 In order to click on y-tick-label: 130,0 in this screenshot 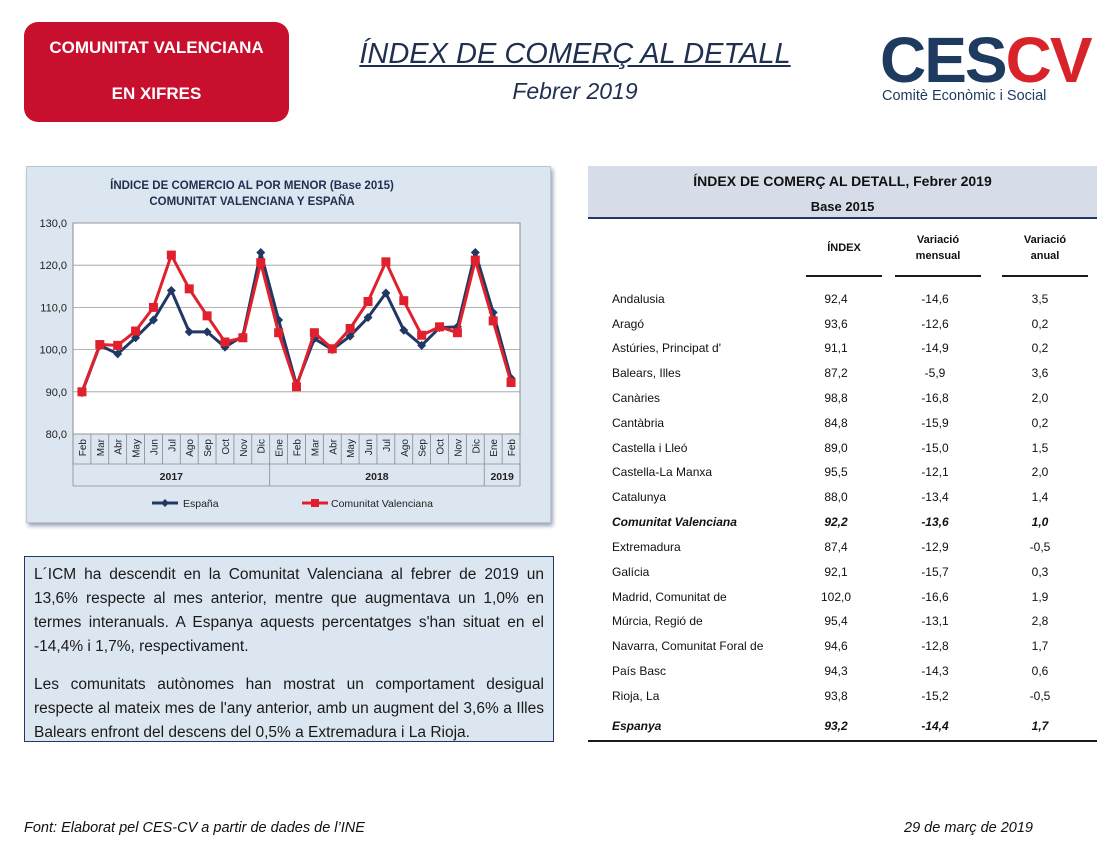, I will do `click(53, 224)`.